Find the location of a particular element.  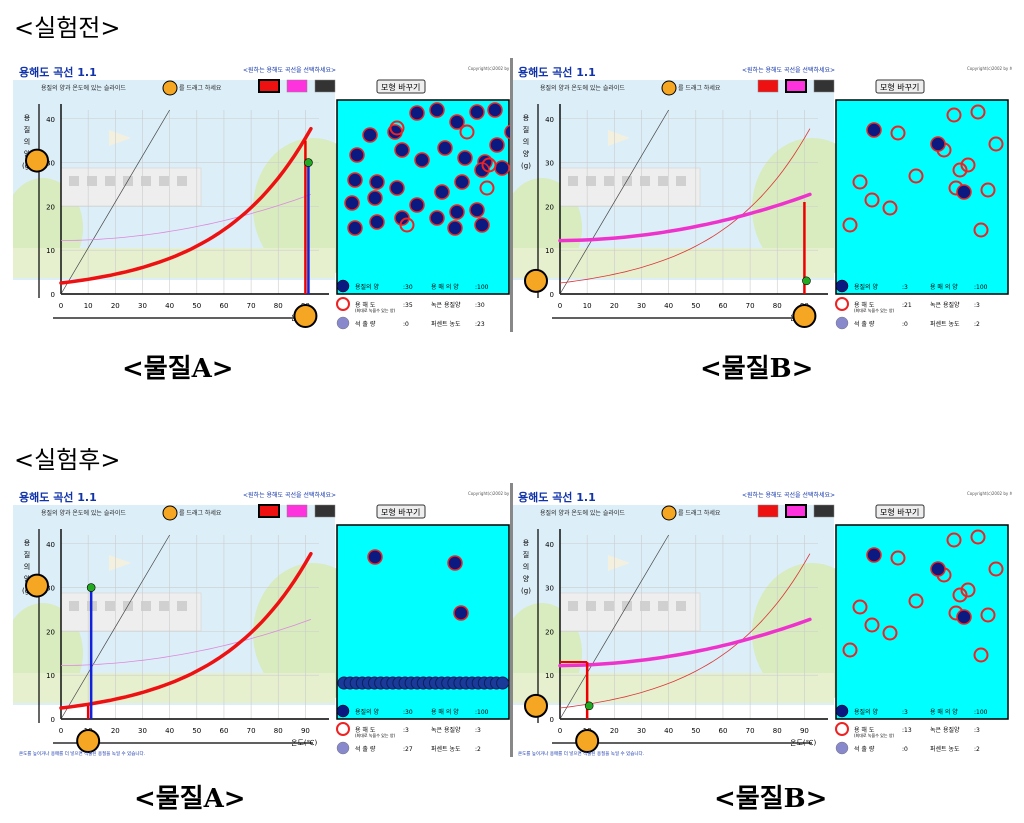

x-tick-label: 20 is located at coordinates (115, 731).